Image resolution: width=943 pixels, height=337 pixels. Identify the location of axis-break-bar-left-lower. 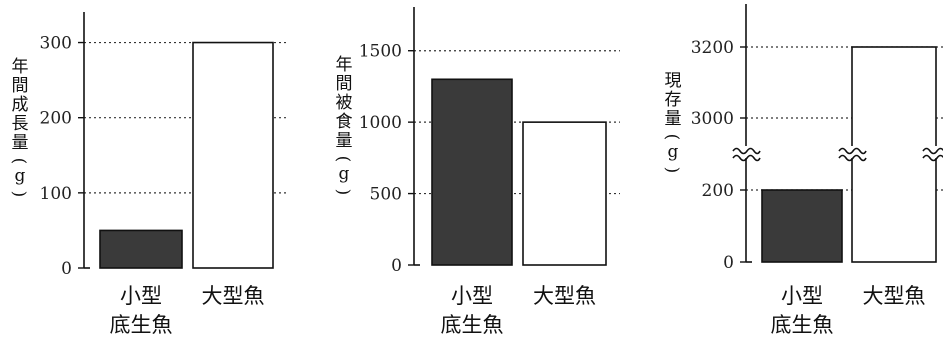
(852, 158).